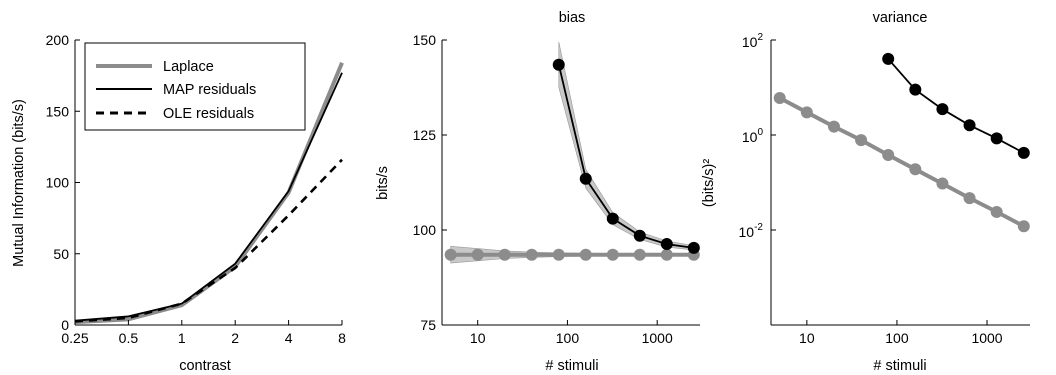  What do you see at coordinates (900, 18) in the screenshot?
I see `panel-title: variance` at bounding box center [900, 18].